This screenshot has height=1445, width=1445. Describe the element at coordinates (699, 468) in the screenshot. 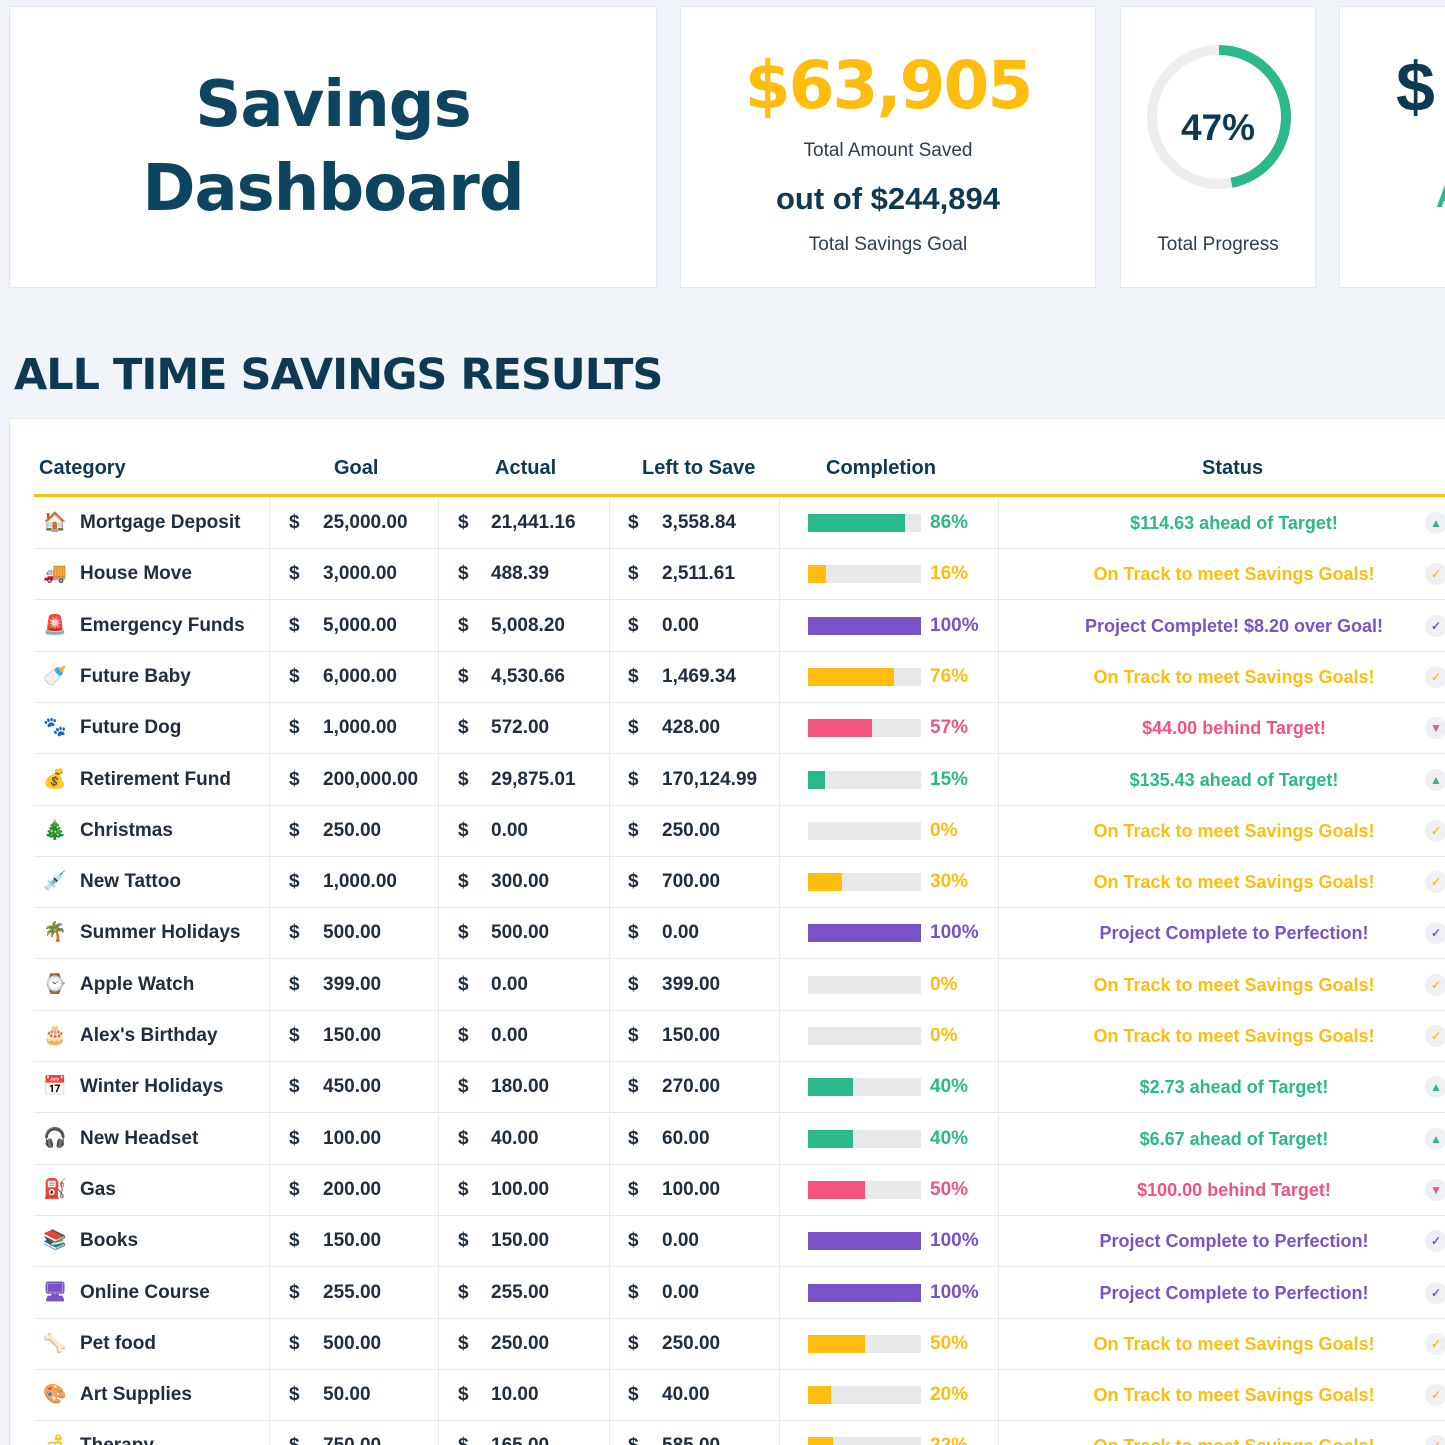

I see `col-left-to-save: Left to Save` at that location.